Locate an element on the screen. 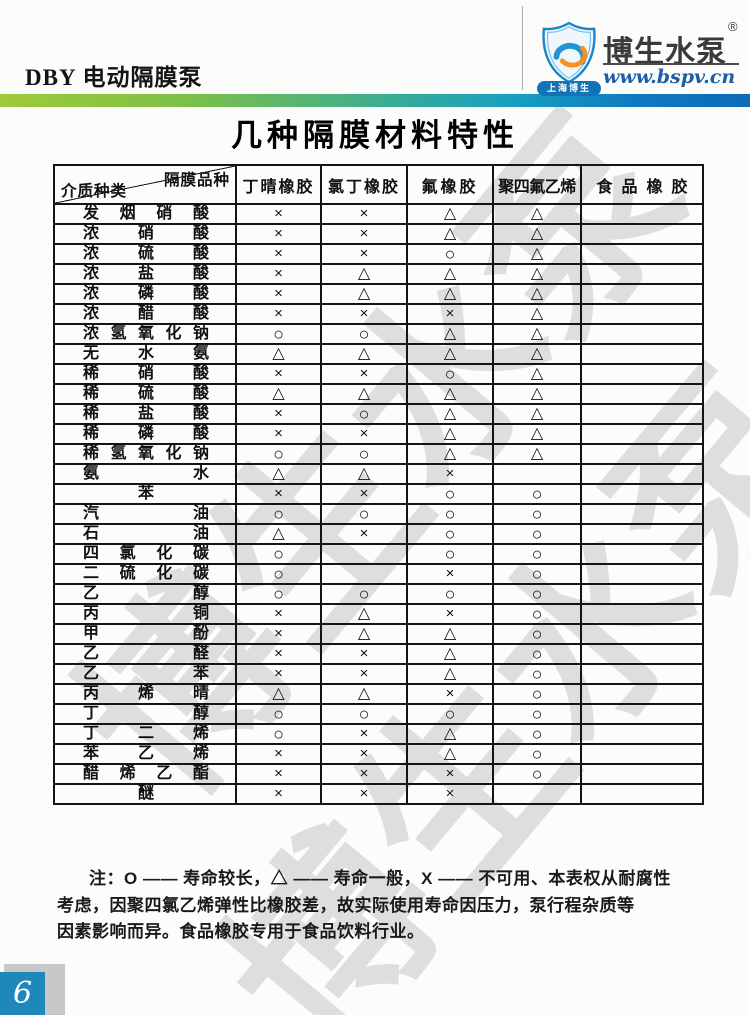 The height and width of the screenshot is (1015, 750). table-row: 乙苯 × × △ ○ is located at coordinates (378, 674).